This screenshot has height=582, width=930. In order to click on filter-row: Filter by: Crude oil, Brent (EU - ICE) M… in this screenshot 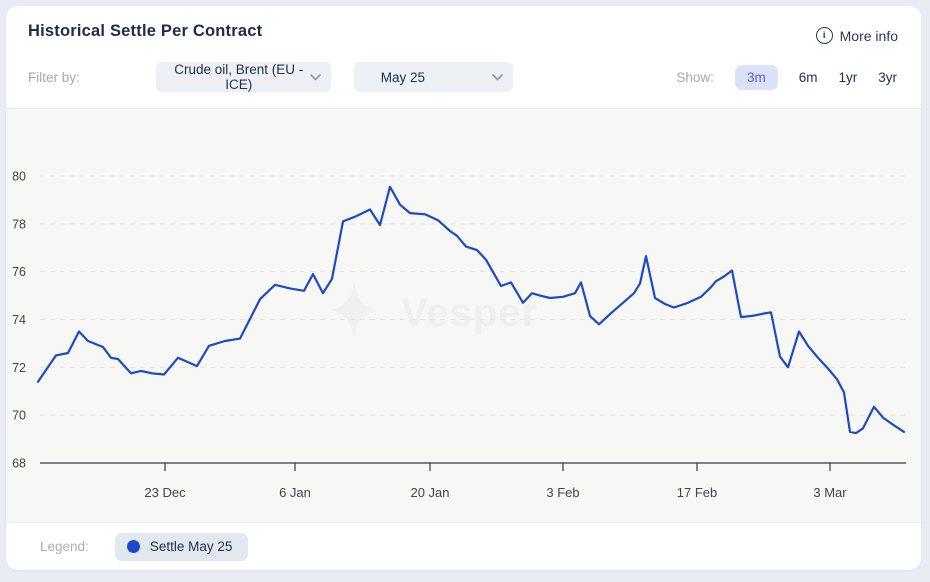, I will do `click(270, 77)`.